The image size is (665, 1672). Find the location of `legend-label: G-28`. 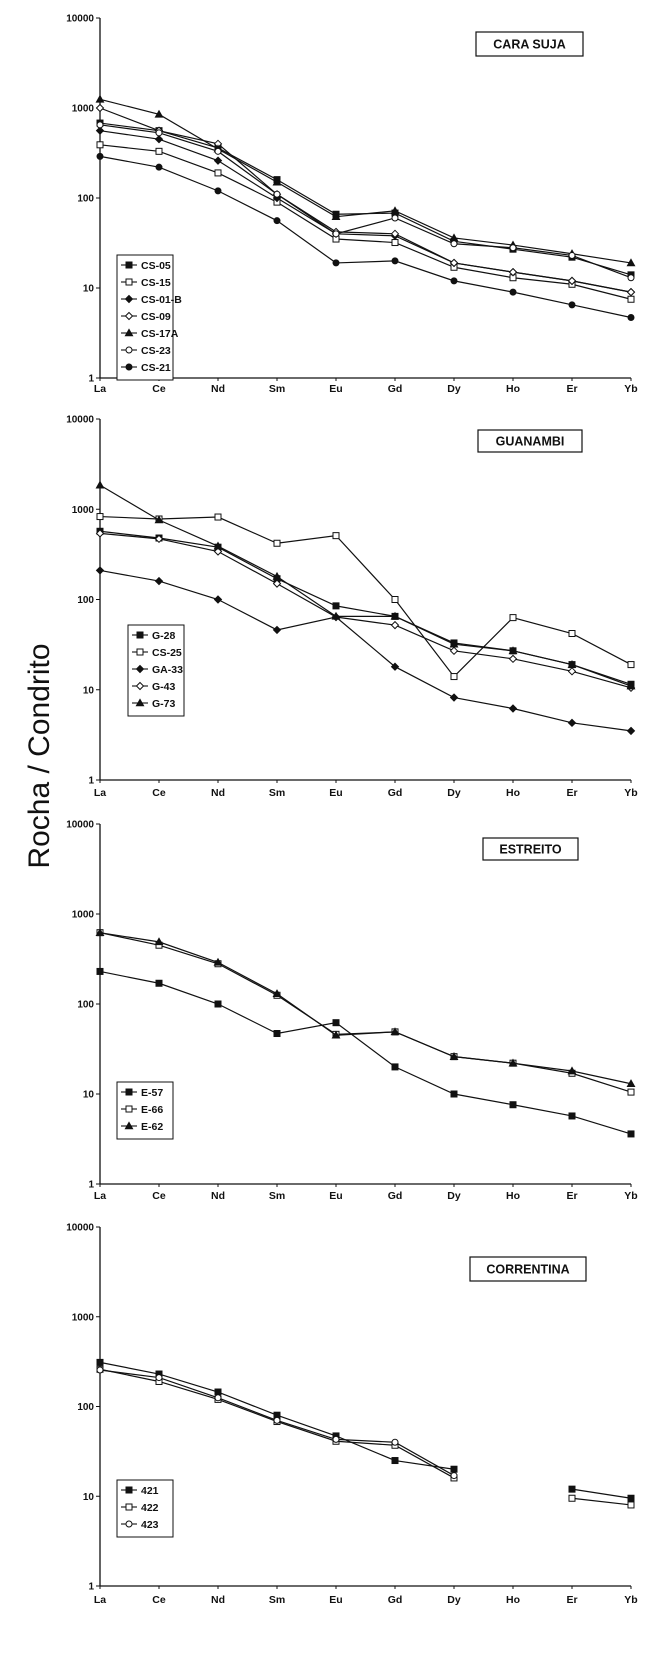

legend-label: G-28 is located at coordinates (164, 636).